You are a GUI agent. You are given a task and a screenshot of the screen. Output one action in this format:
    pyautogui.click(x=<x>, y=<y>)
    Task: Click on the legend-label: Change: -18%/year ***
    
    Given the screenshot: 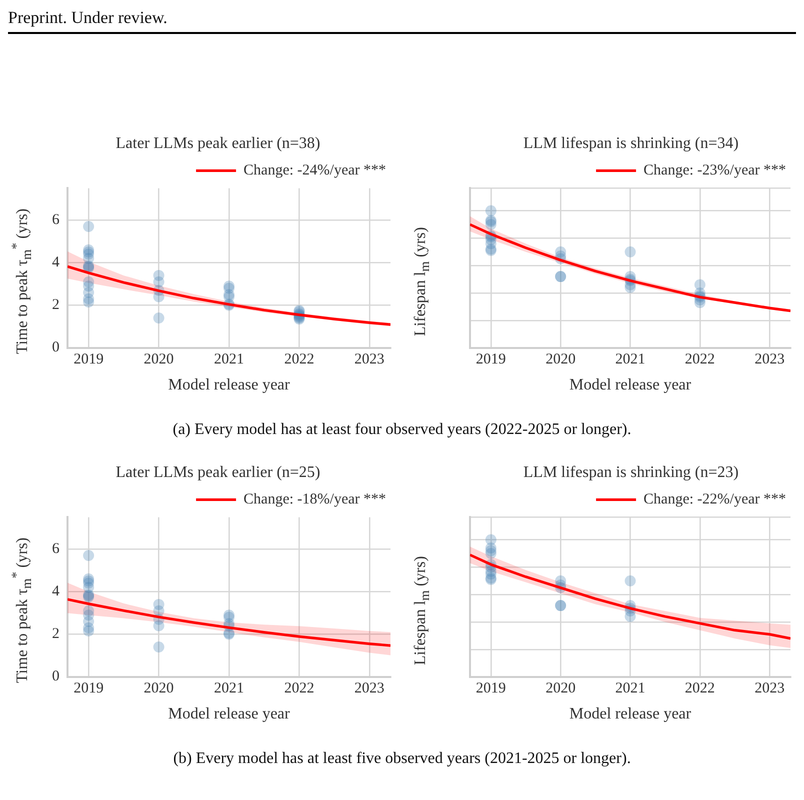 What is the action you would take?
    pyautogui.click(x=315, y=500)
    